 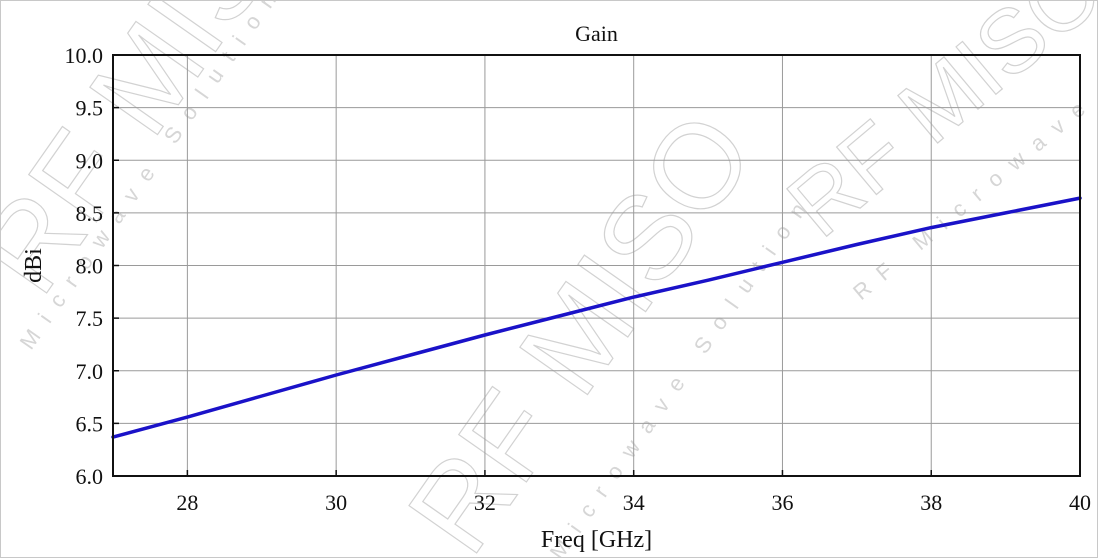 I want to click on x-tick-label: 38, so click(x=931, y=502).